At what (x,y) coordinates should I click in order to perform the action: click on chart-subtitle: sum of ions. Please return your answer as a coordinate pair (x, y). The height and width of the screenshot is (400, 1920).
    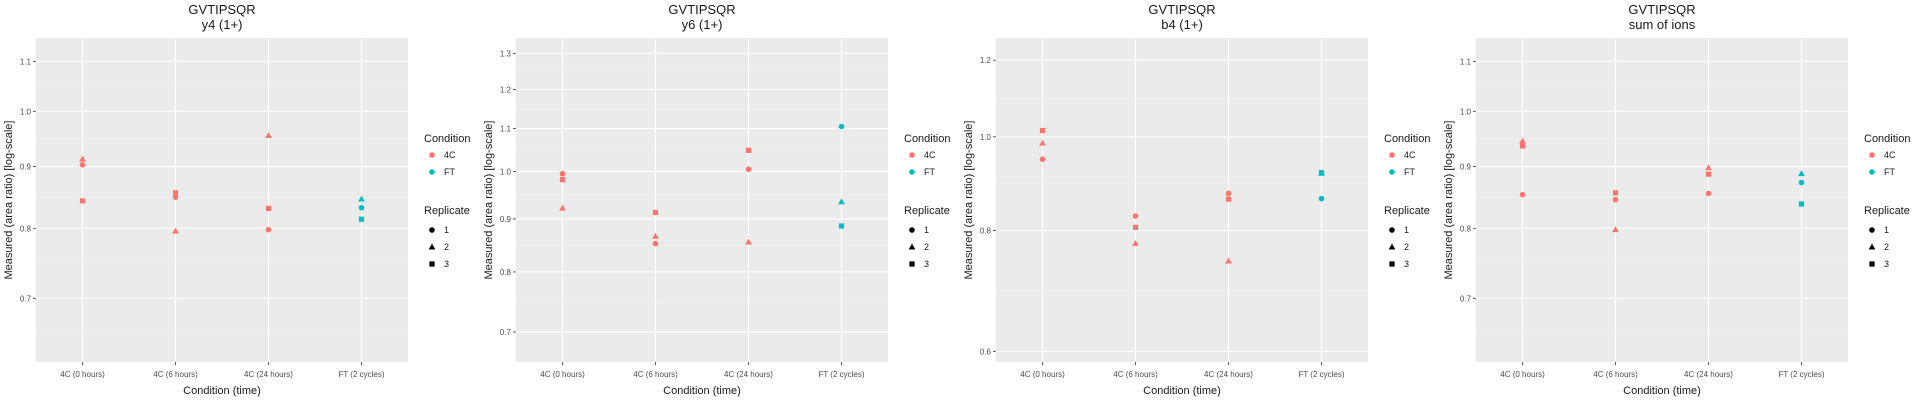
    Looking at the image, I should click on (1662, 24).